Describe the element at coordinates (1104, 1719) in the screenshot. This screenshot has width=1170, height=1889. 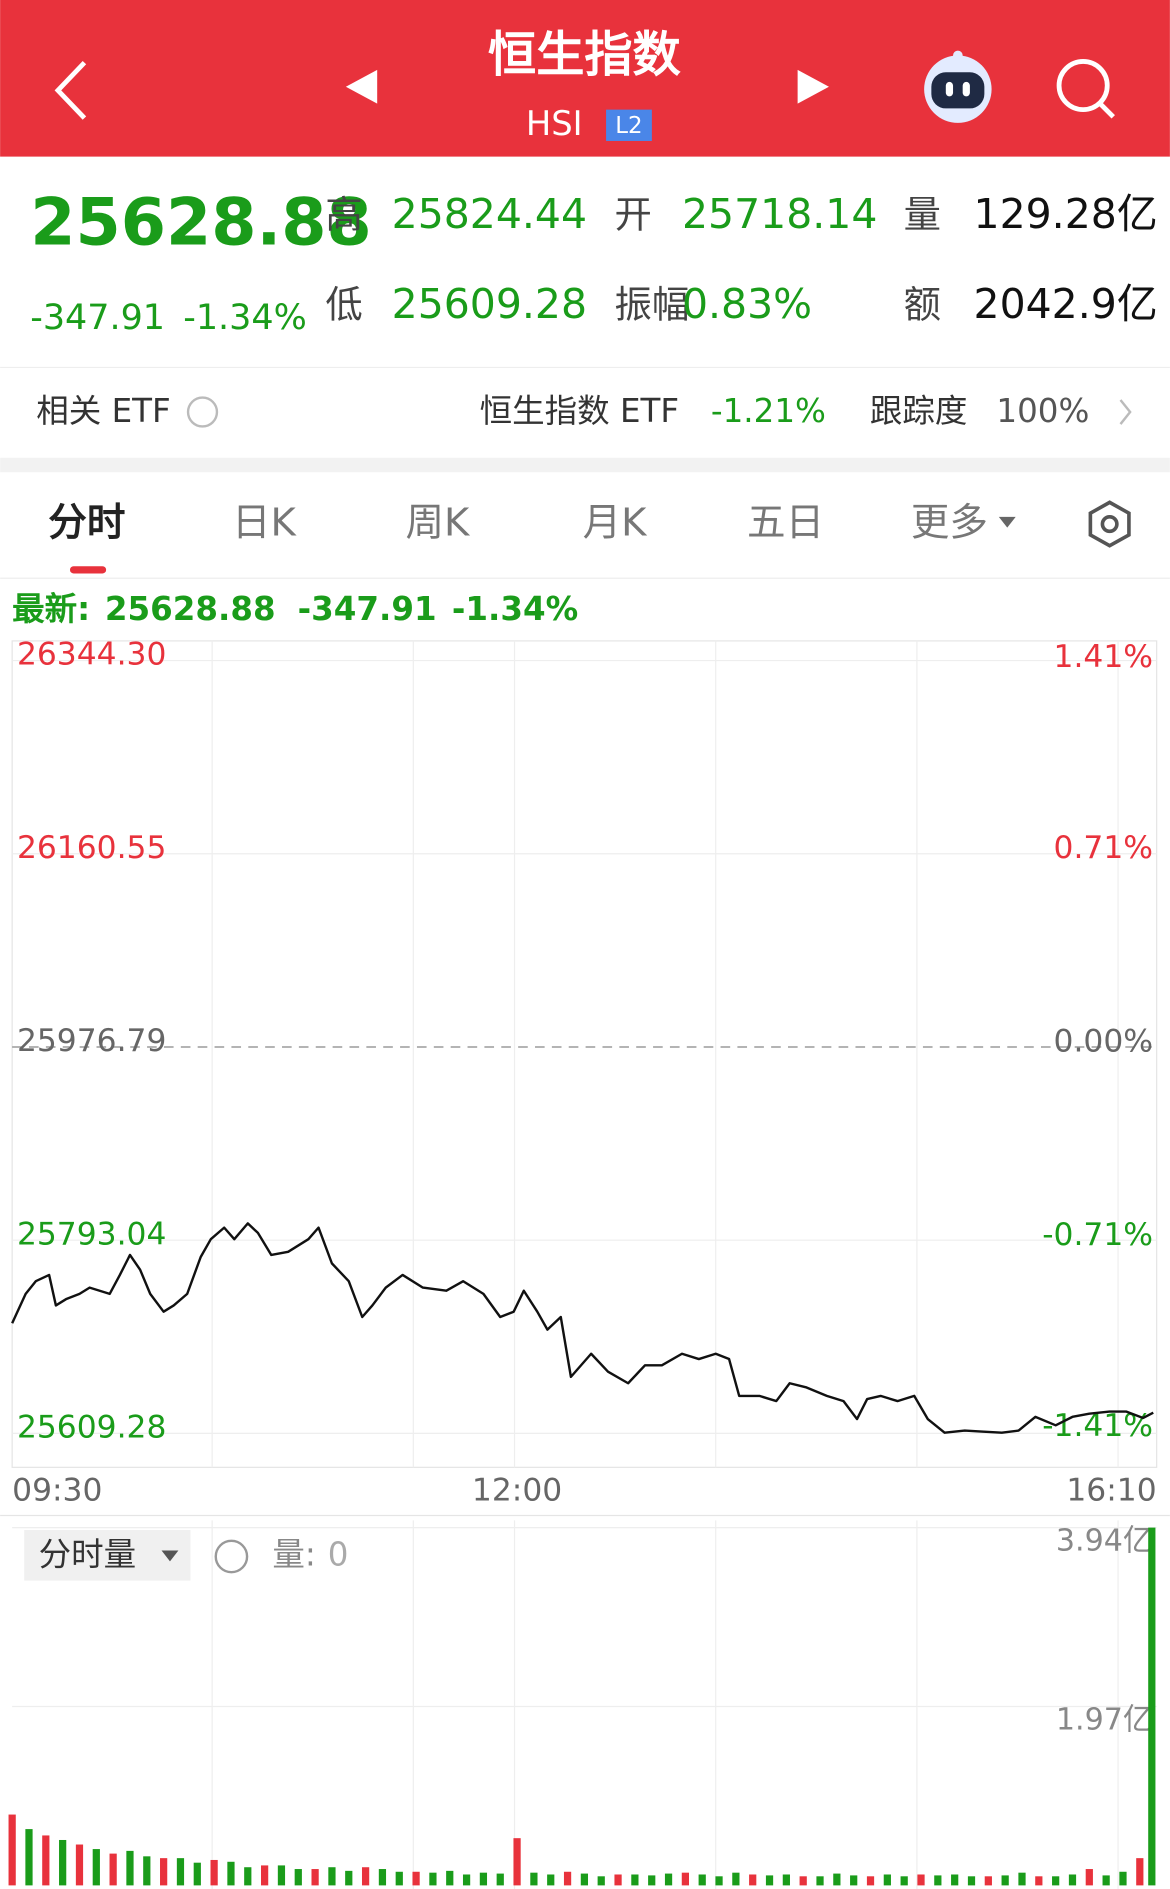
I see `y-tick-label: 1.97亿` at that location.